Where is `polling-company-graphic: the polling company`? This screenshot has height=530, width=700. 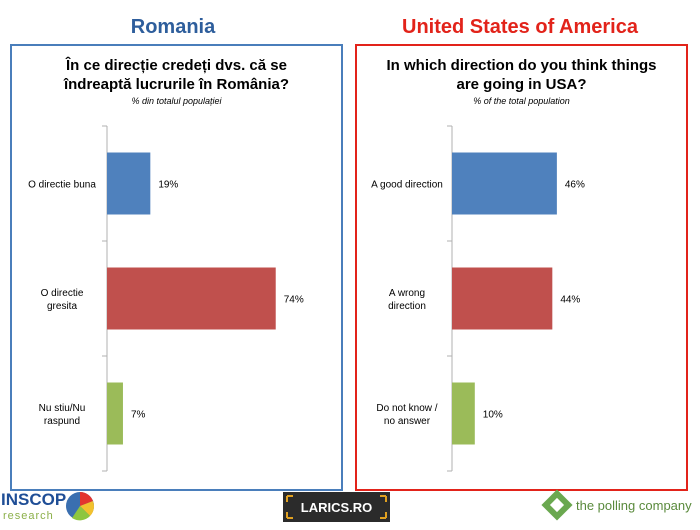
polling-company-graphic: the polling company is located at coordinates (616, 505).